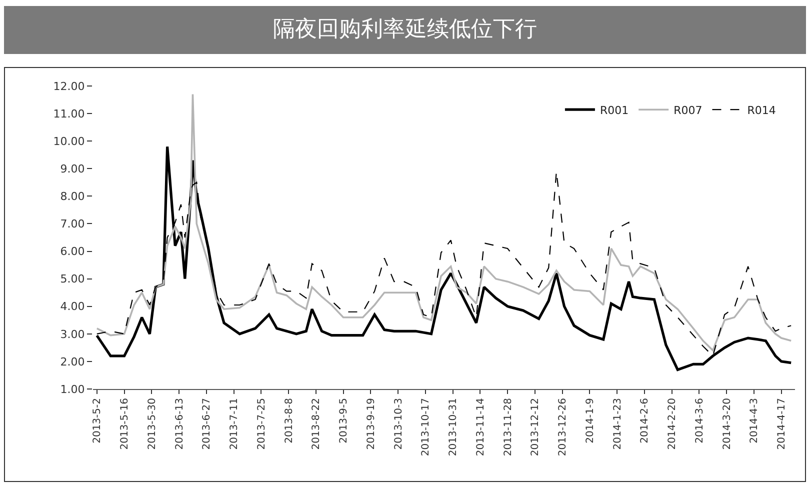  I want to click on x-tick-label: 2013-7-25, so click(262, 424).